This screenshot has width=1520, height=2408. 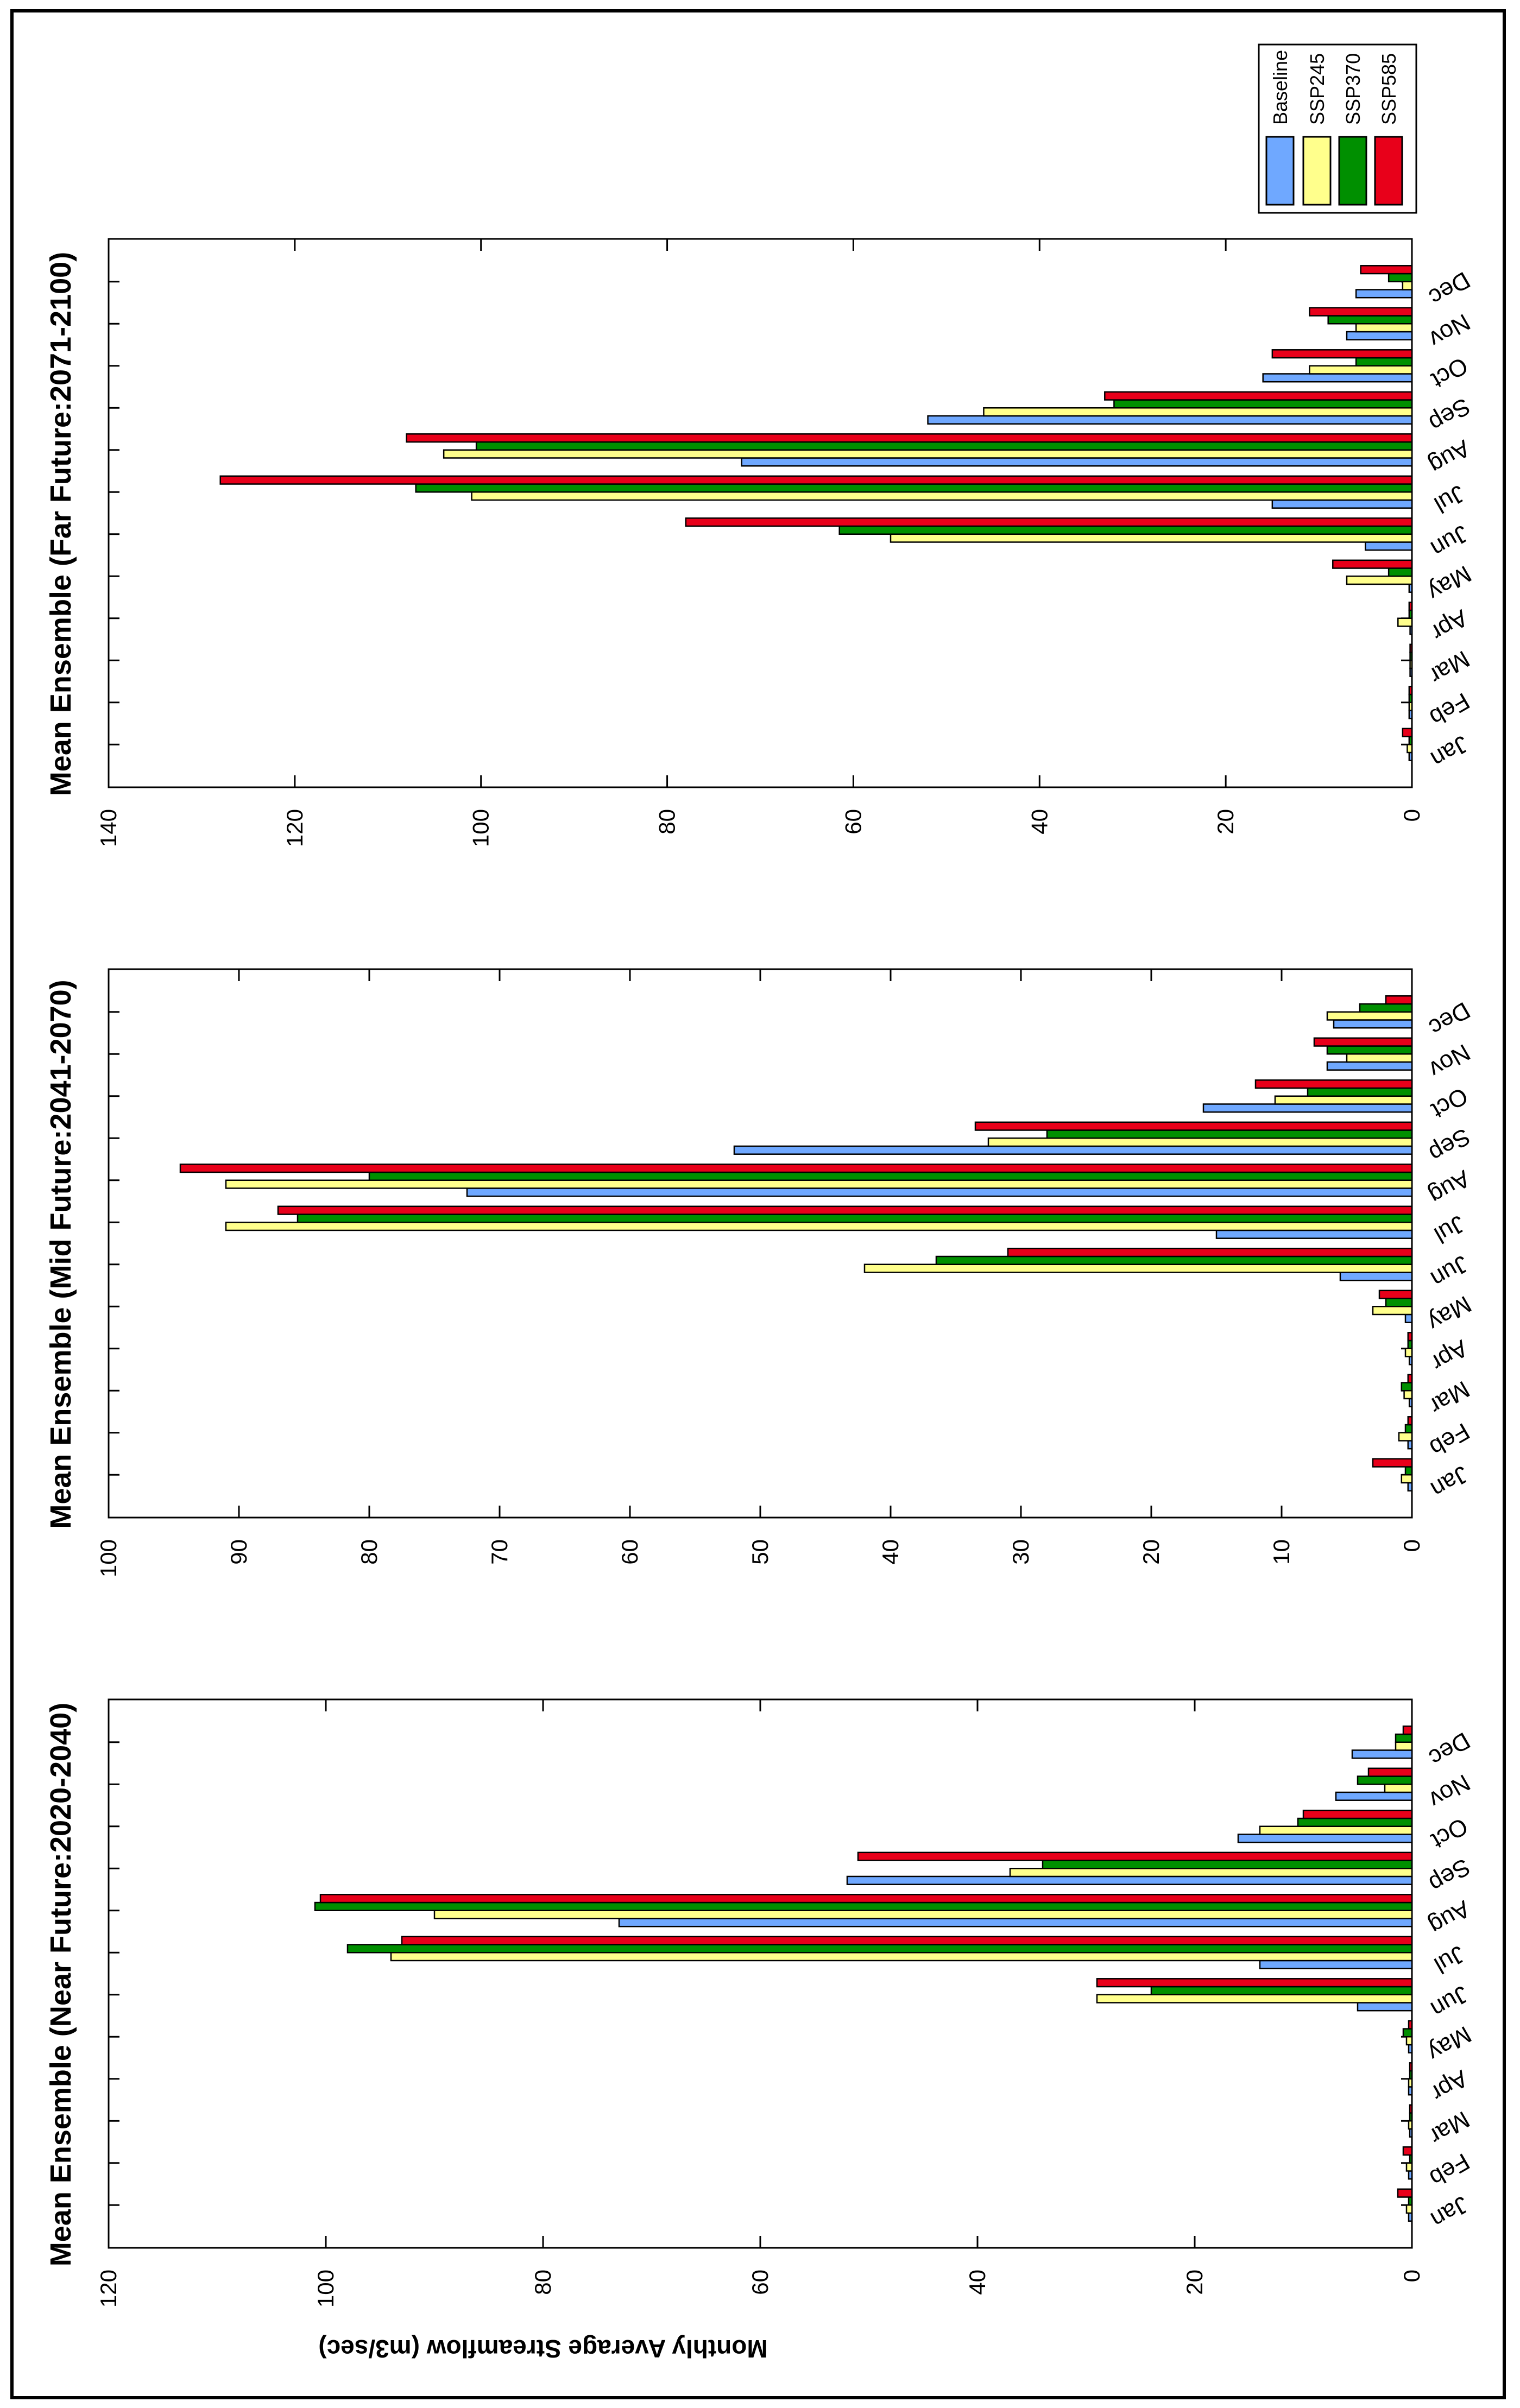 What do you see at coordinates (1135, 1856) in the screenshot?
I see `bar-ssp585-sep` at bounding box center [1135, 1856].